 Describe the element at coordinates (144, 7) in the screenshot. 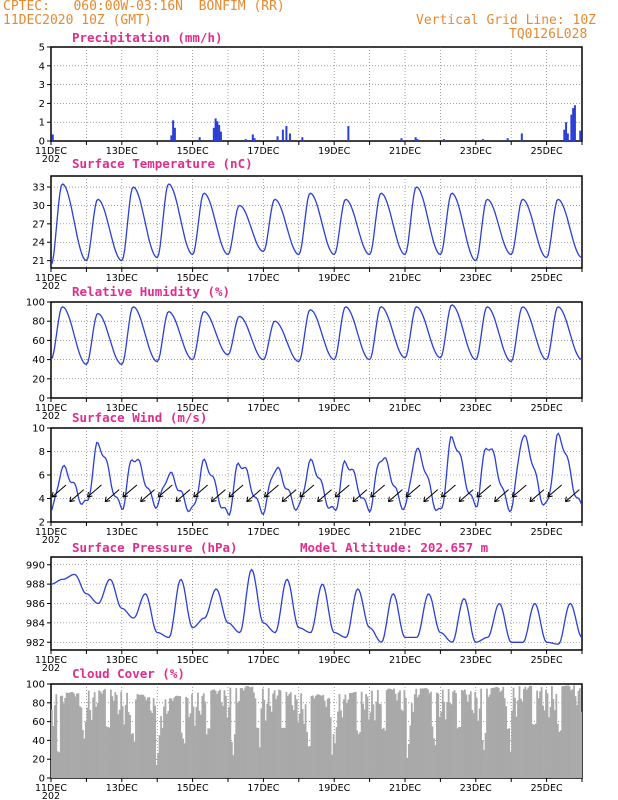

I see `header-line1-left: CPTEC: 060:00W-03:16N BONFIM (RR)` at that location.